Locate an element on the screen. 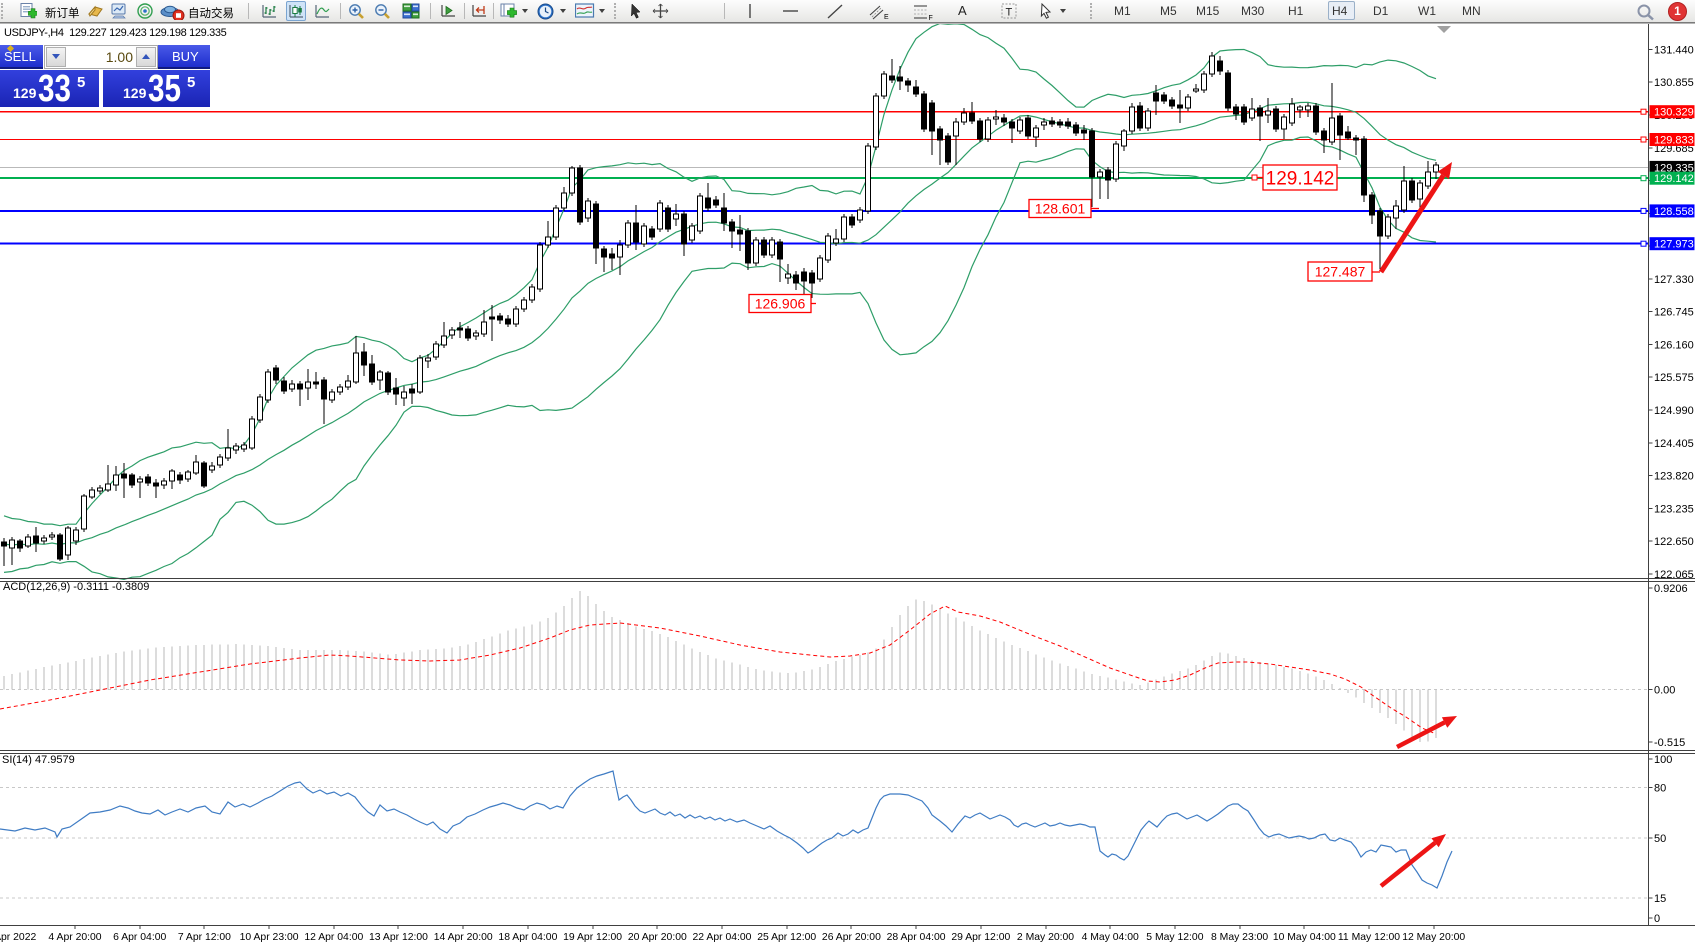 The image size is (1695, 947). svg-text: 127.487 is located at coordinates (1340, 272).